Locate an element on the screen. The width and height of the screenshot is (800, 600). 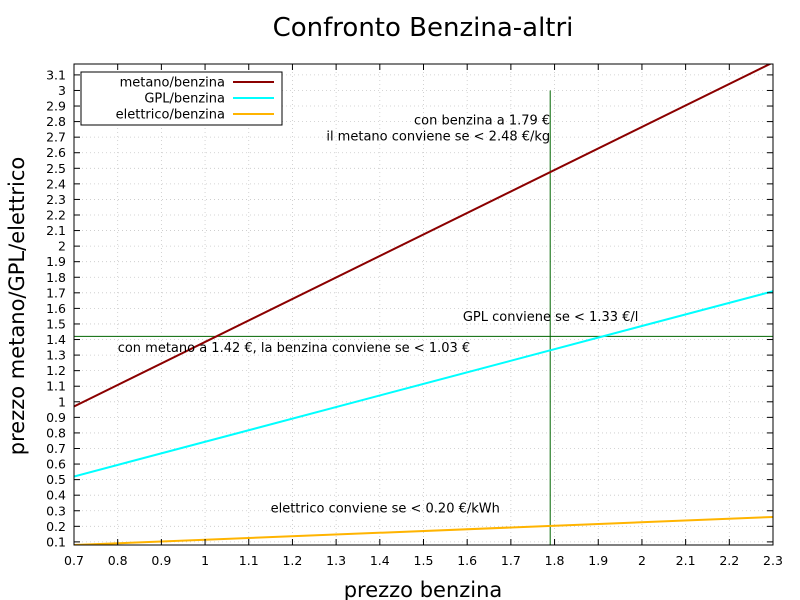
x-tick-label: 2.3 is located at coordinates (773, 560).